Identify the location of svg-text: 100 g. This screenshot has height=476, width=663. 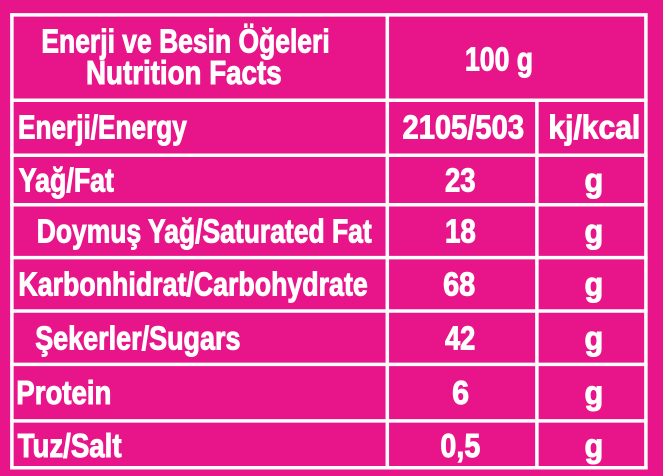
(499, 60).